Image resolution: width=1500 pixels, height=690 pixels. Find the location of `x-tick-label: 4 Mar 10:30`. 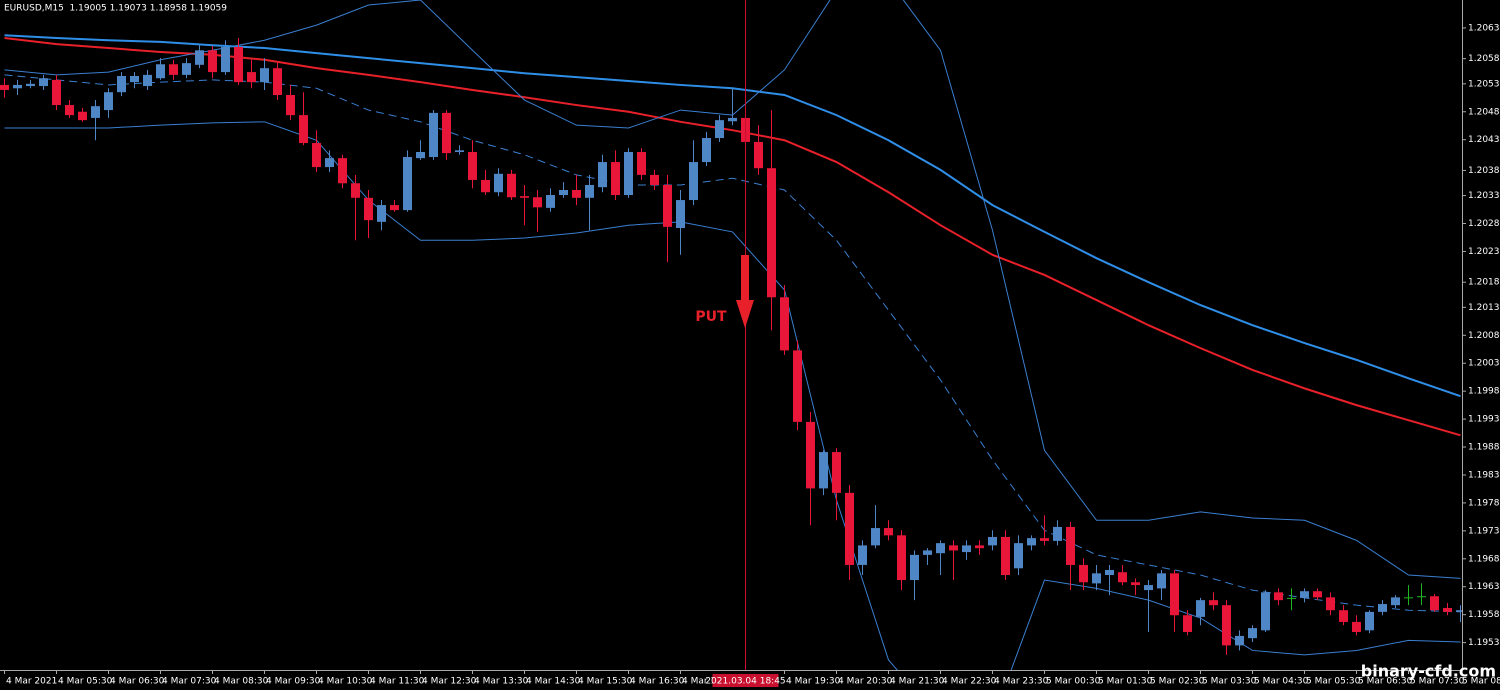

x-tick-label: 4 Mar 10:30 is located at coordinates (345, 682).